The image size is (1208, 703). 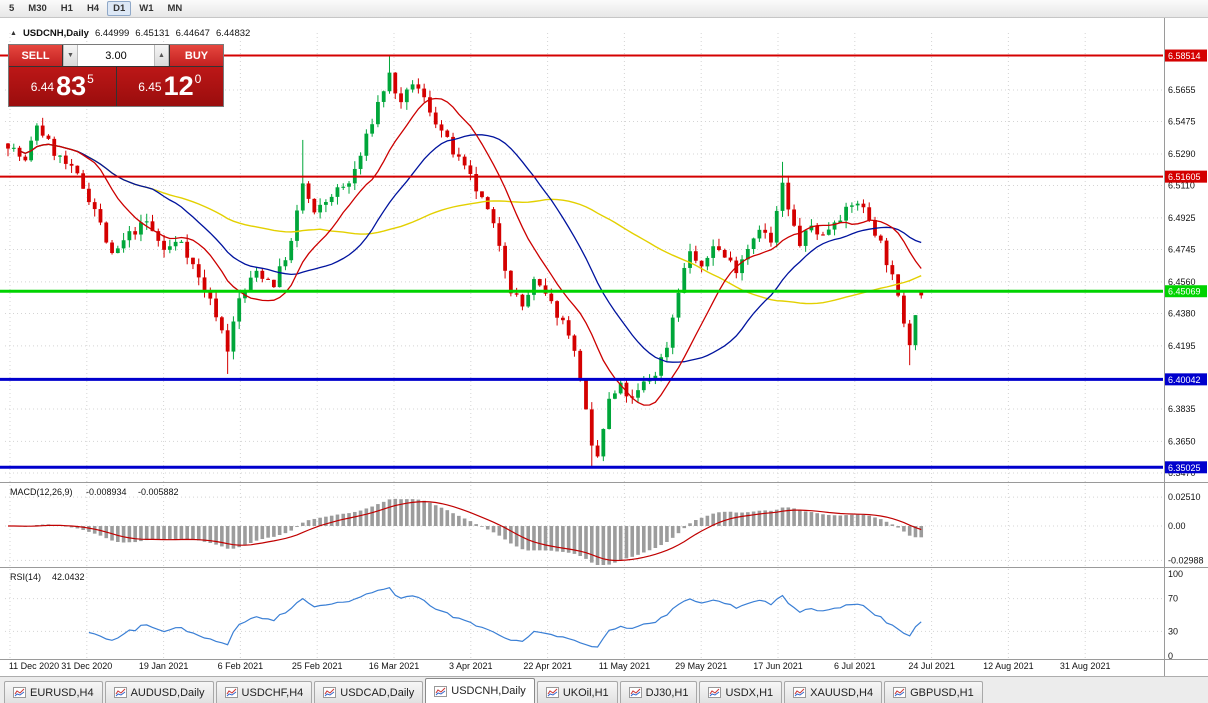 What do you see at coordinates (161, 55) in the screenshot?
I see `lot-increase-icon: ▲` at bounding box center [161, 55].